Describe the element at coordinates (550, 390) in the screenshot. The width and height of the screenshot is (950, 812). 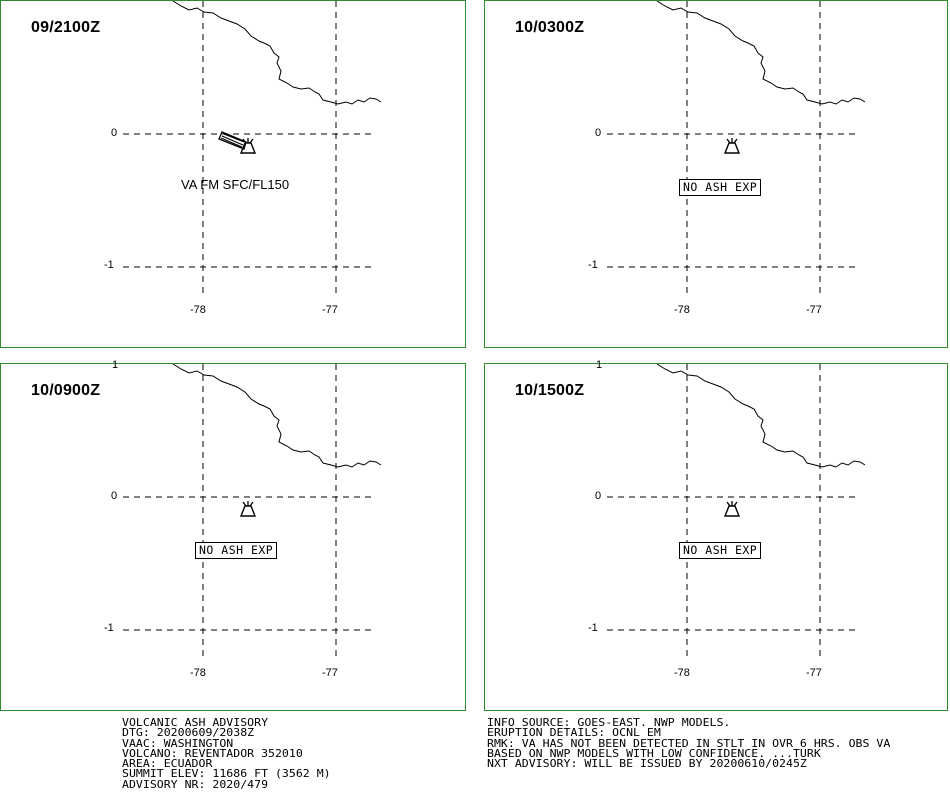
I see `forecast-time: 10/1500Z` at that location.